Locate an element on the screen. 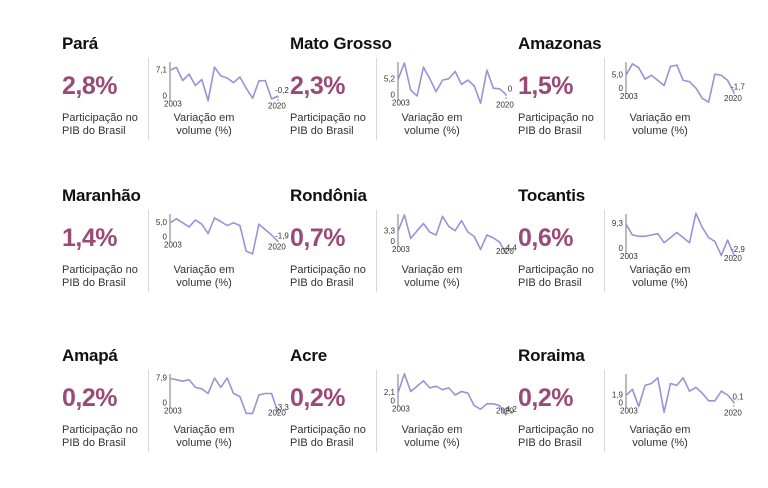  state-name: Roraima is located at coordinates (551, 355).